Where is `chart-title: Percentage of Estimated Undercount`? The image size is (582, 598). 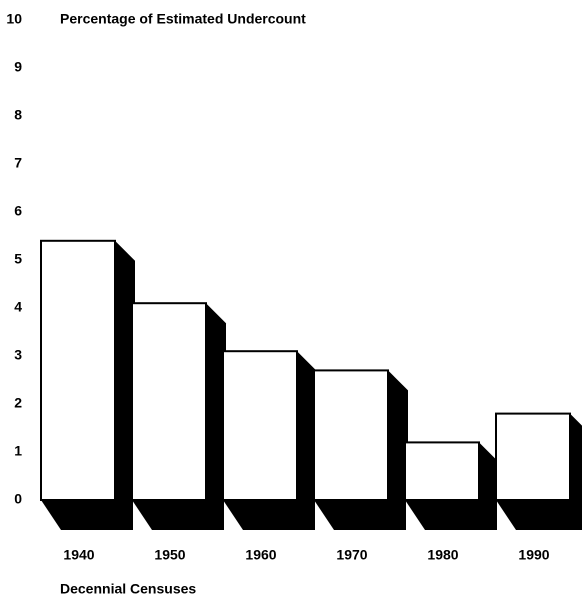
chart-title: Percentage of Estimated Undercount is located at coordinates (183, 19).